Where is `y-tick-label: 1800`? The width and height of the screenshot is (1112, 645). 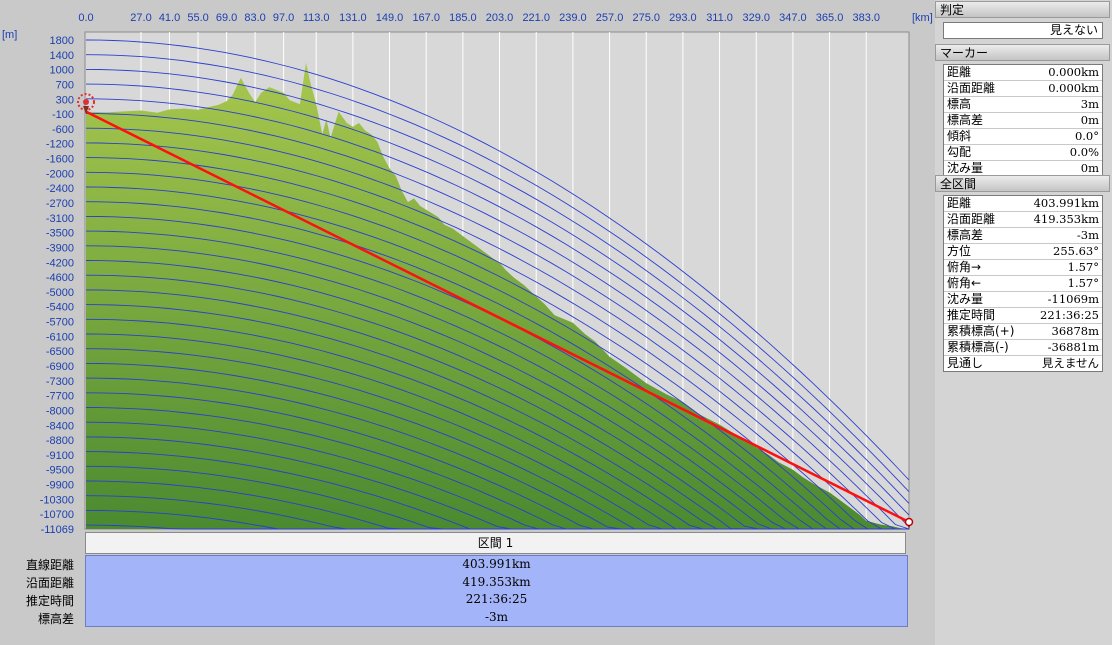 y-tick-label: 1800 is located at coordinates (62, 41).